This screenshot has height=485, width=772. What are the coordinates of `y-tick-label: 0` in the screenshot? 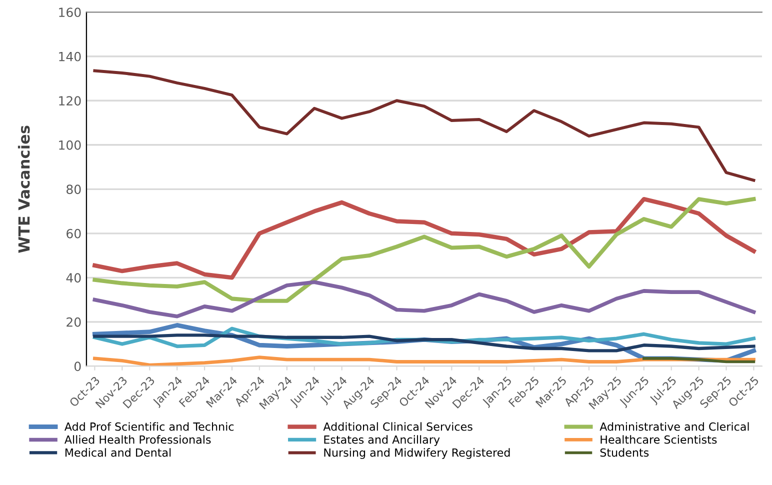 It's located at (77, 367).